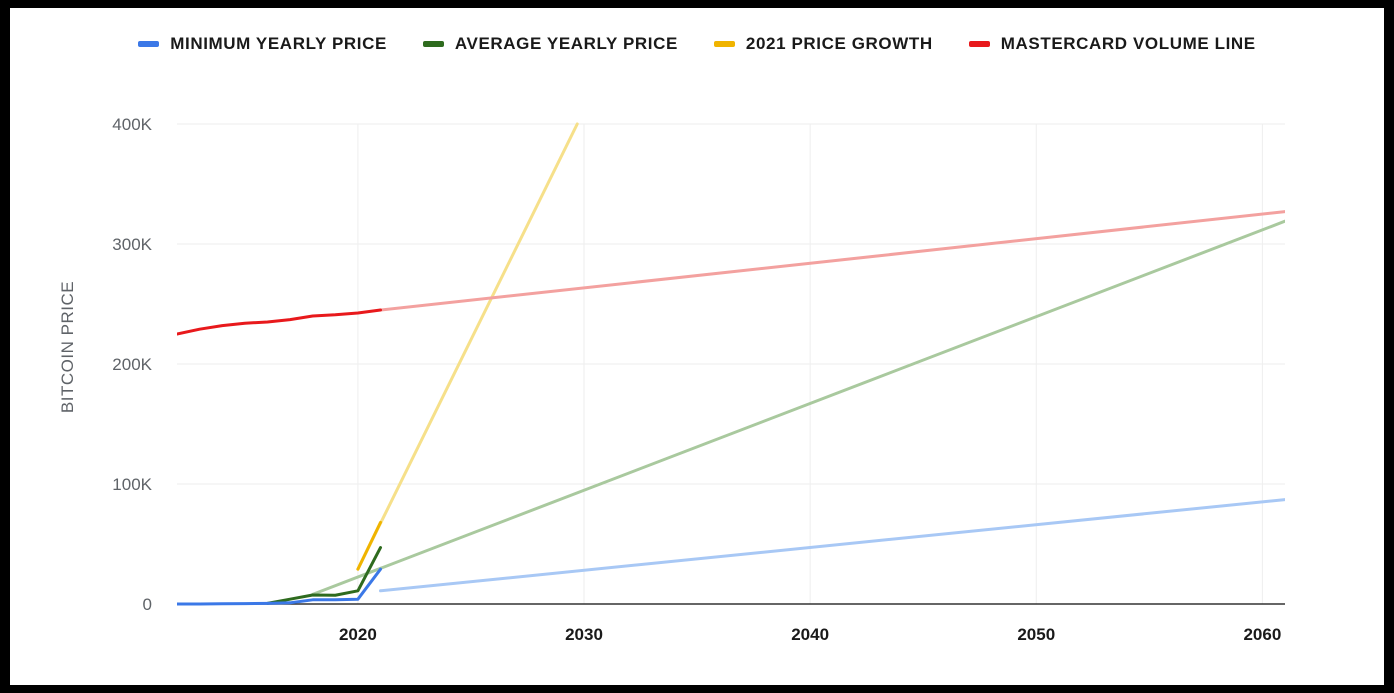 Image resolution: width=1394 pixels, height=693 pixels. Describe the element at coordinates (1262, 634) in the screenshot. I see `x-tick-label: 2060` at that location.